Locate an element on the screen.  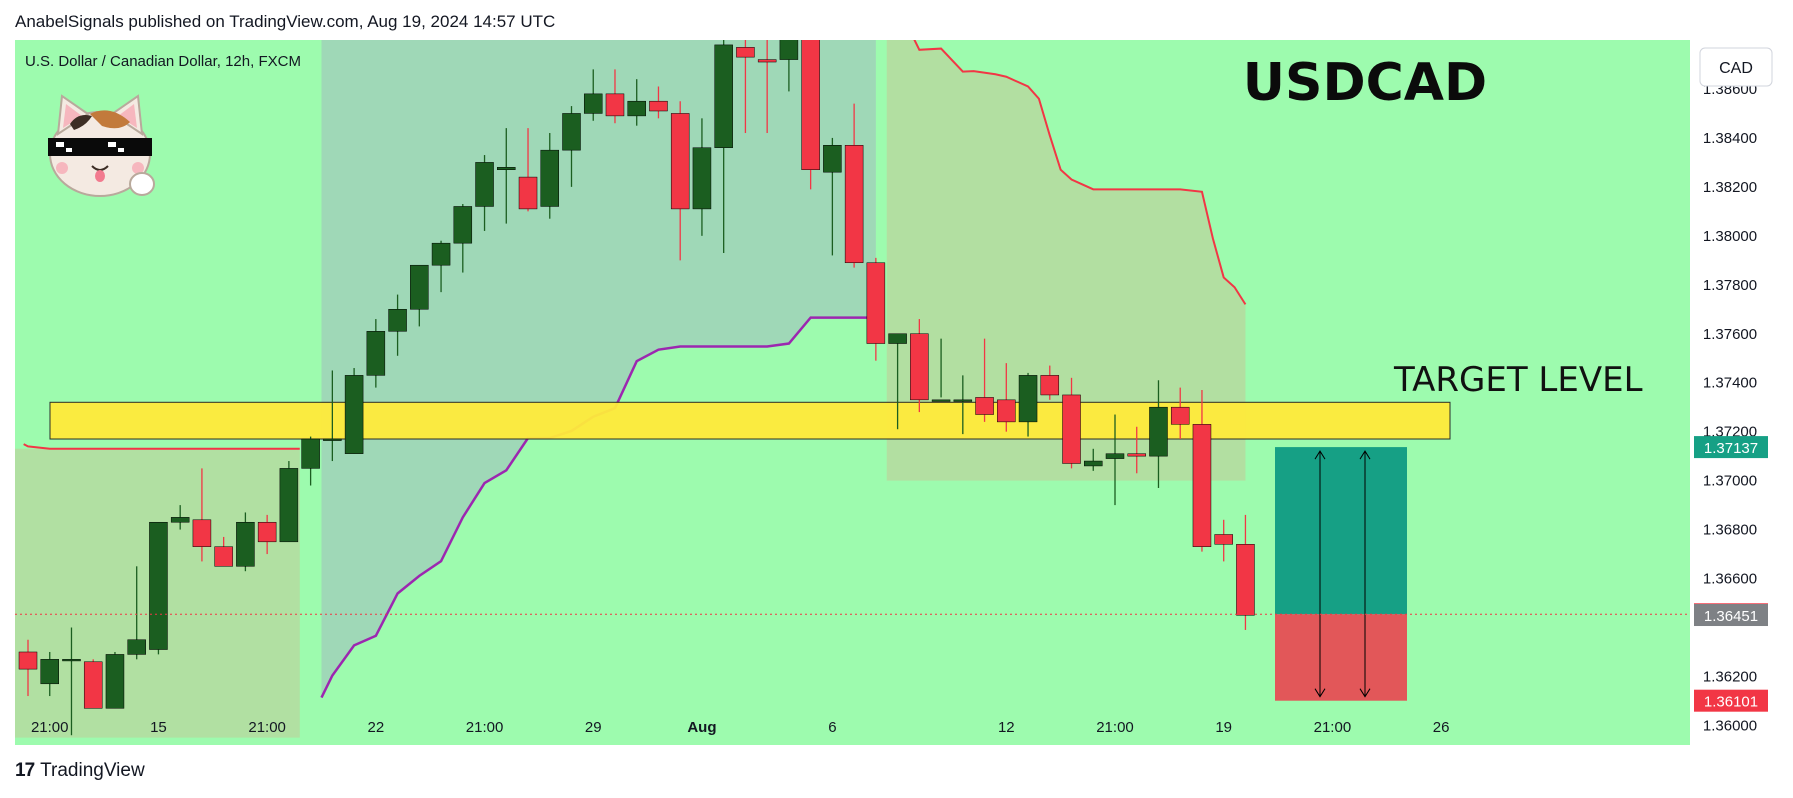
target-zone is located at coordinates (750, 420).